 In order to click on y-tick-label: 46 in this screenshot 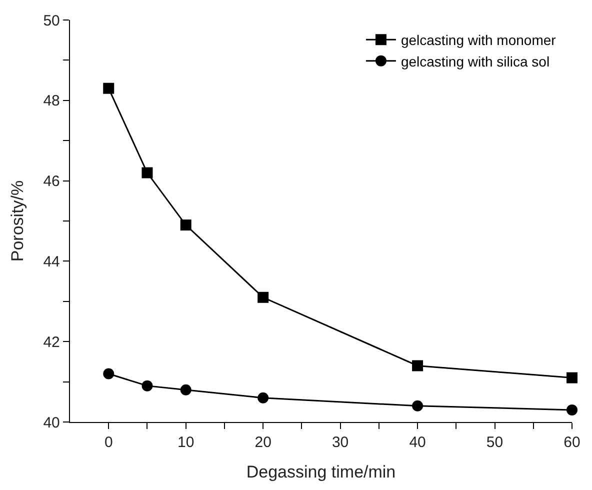, I will do `click(51, 181)`.